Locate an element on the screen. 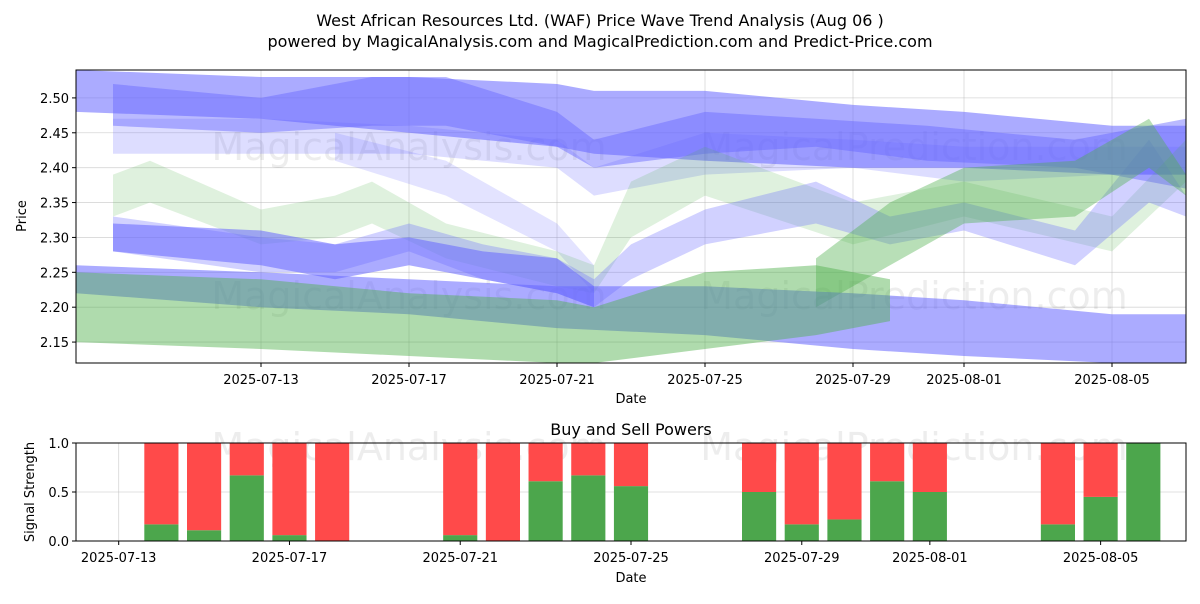 This screenshot has height=604, width=1200. signal-x-tick-label: 2025-08-05 is located at coordinates (1101, 558).